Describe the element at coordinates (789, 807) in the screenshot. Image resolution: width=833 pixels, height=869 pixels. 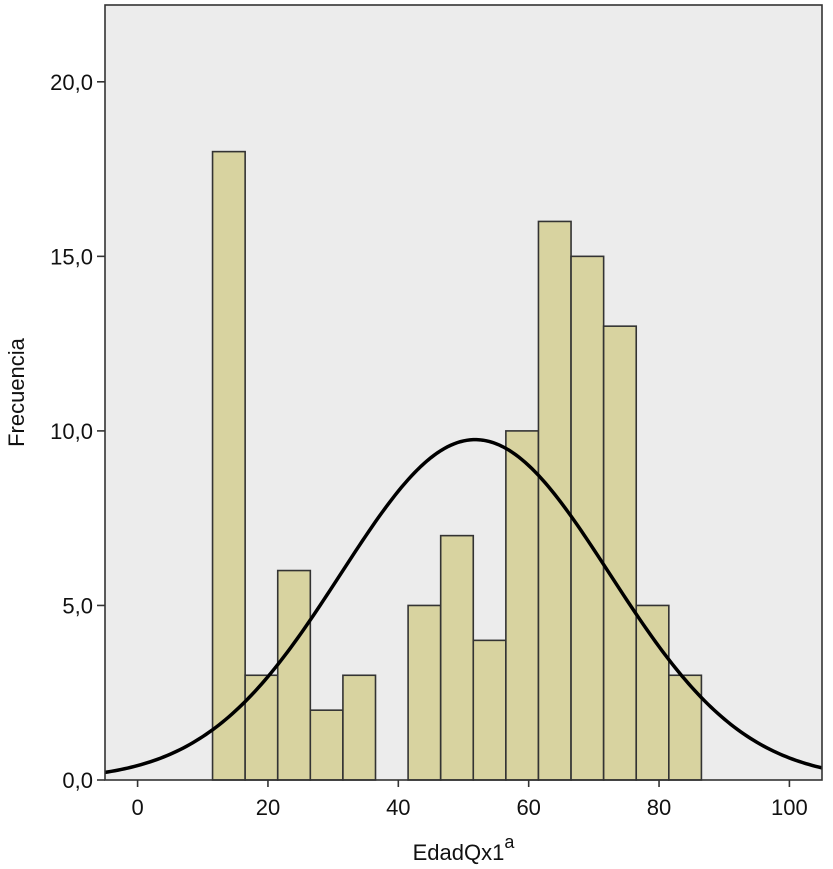
I see `x-tick-label: 100` at that location.